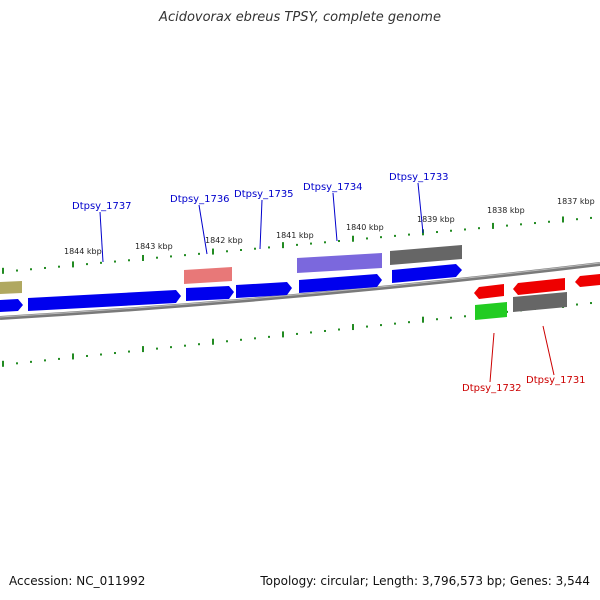 The height and width of the screenshot is (600, 600). Describe the element at coordinates (333, 187) in the screenshot. I see `gene-label-1734: Dtpsy_1734` at that location.